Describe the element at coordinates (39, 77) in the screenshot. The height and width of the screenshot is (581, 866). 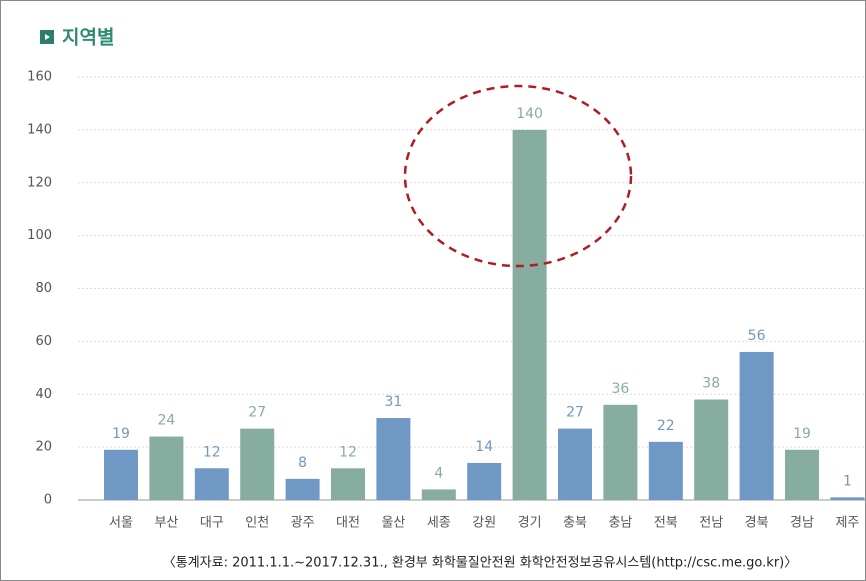
I see `y-tick-label: 160` at that location.